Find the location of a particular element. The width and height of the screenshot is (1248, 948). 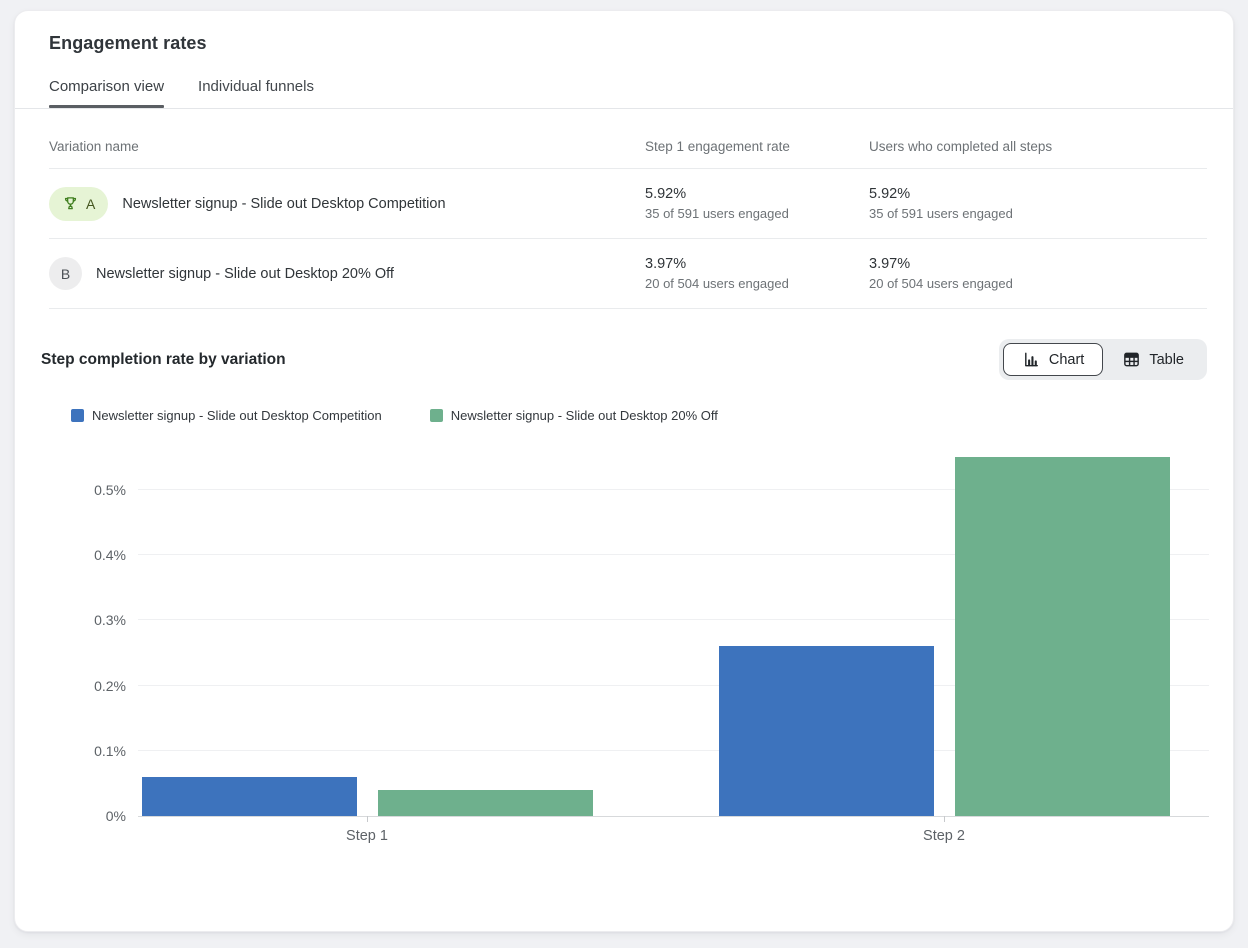

y-axis-label: 0.3% is located at coordinates (110, 620).